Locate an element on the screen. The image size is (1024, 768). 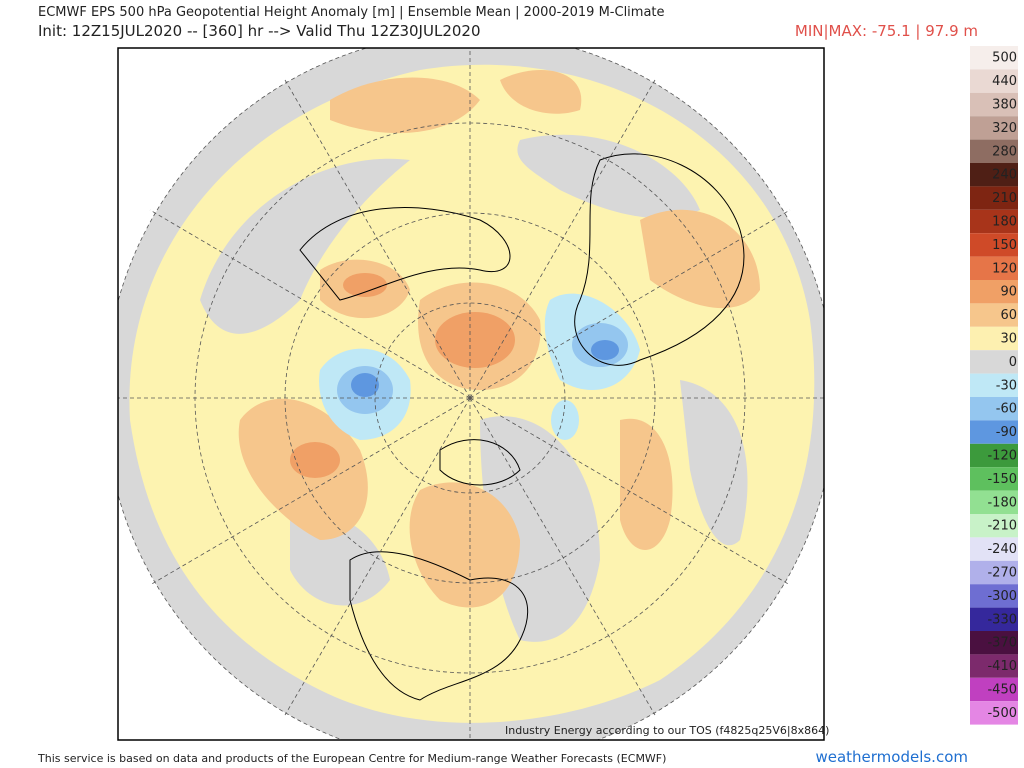
colorbar-label: -120 is located at coordinates (1002, 456).